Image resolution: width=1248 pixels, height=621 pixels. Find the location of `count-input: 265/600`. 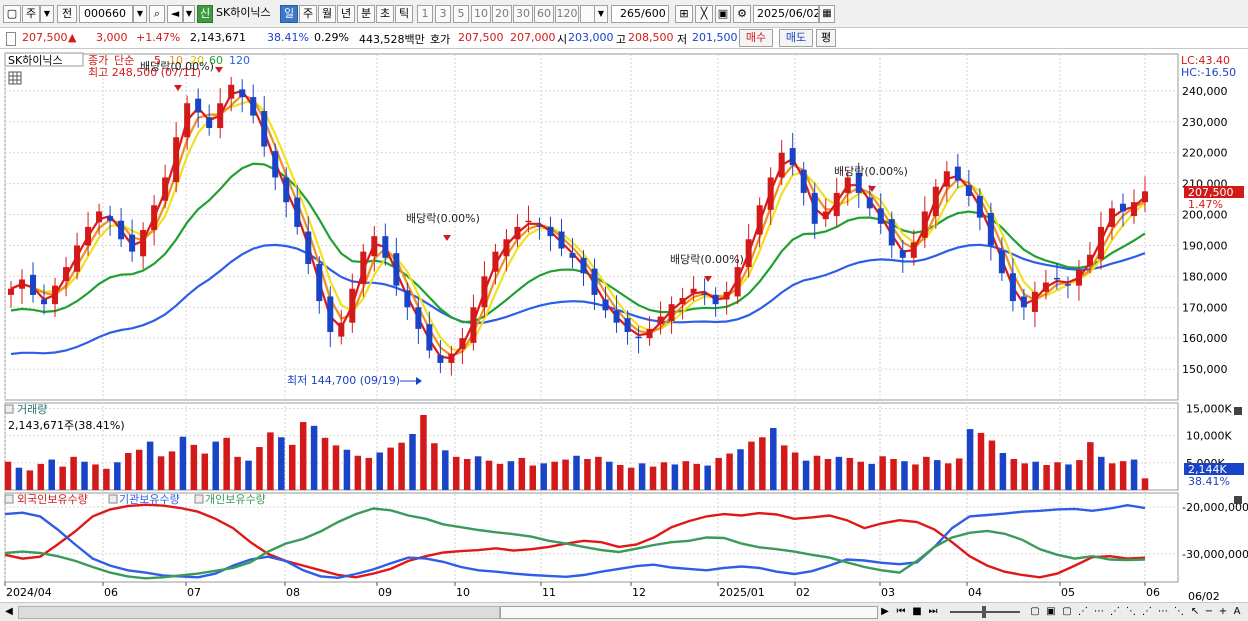

count-input: 265/600 is located at coordinates (640, 14).